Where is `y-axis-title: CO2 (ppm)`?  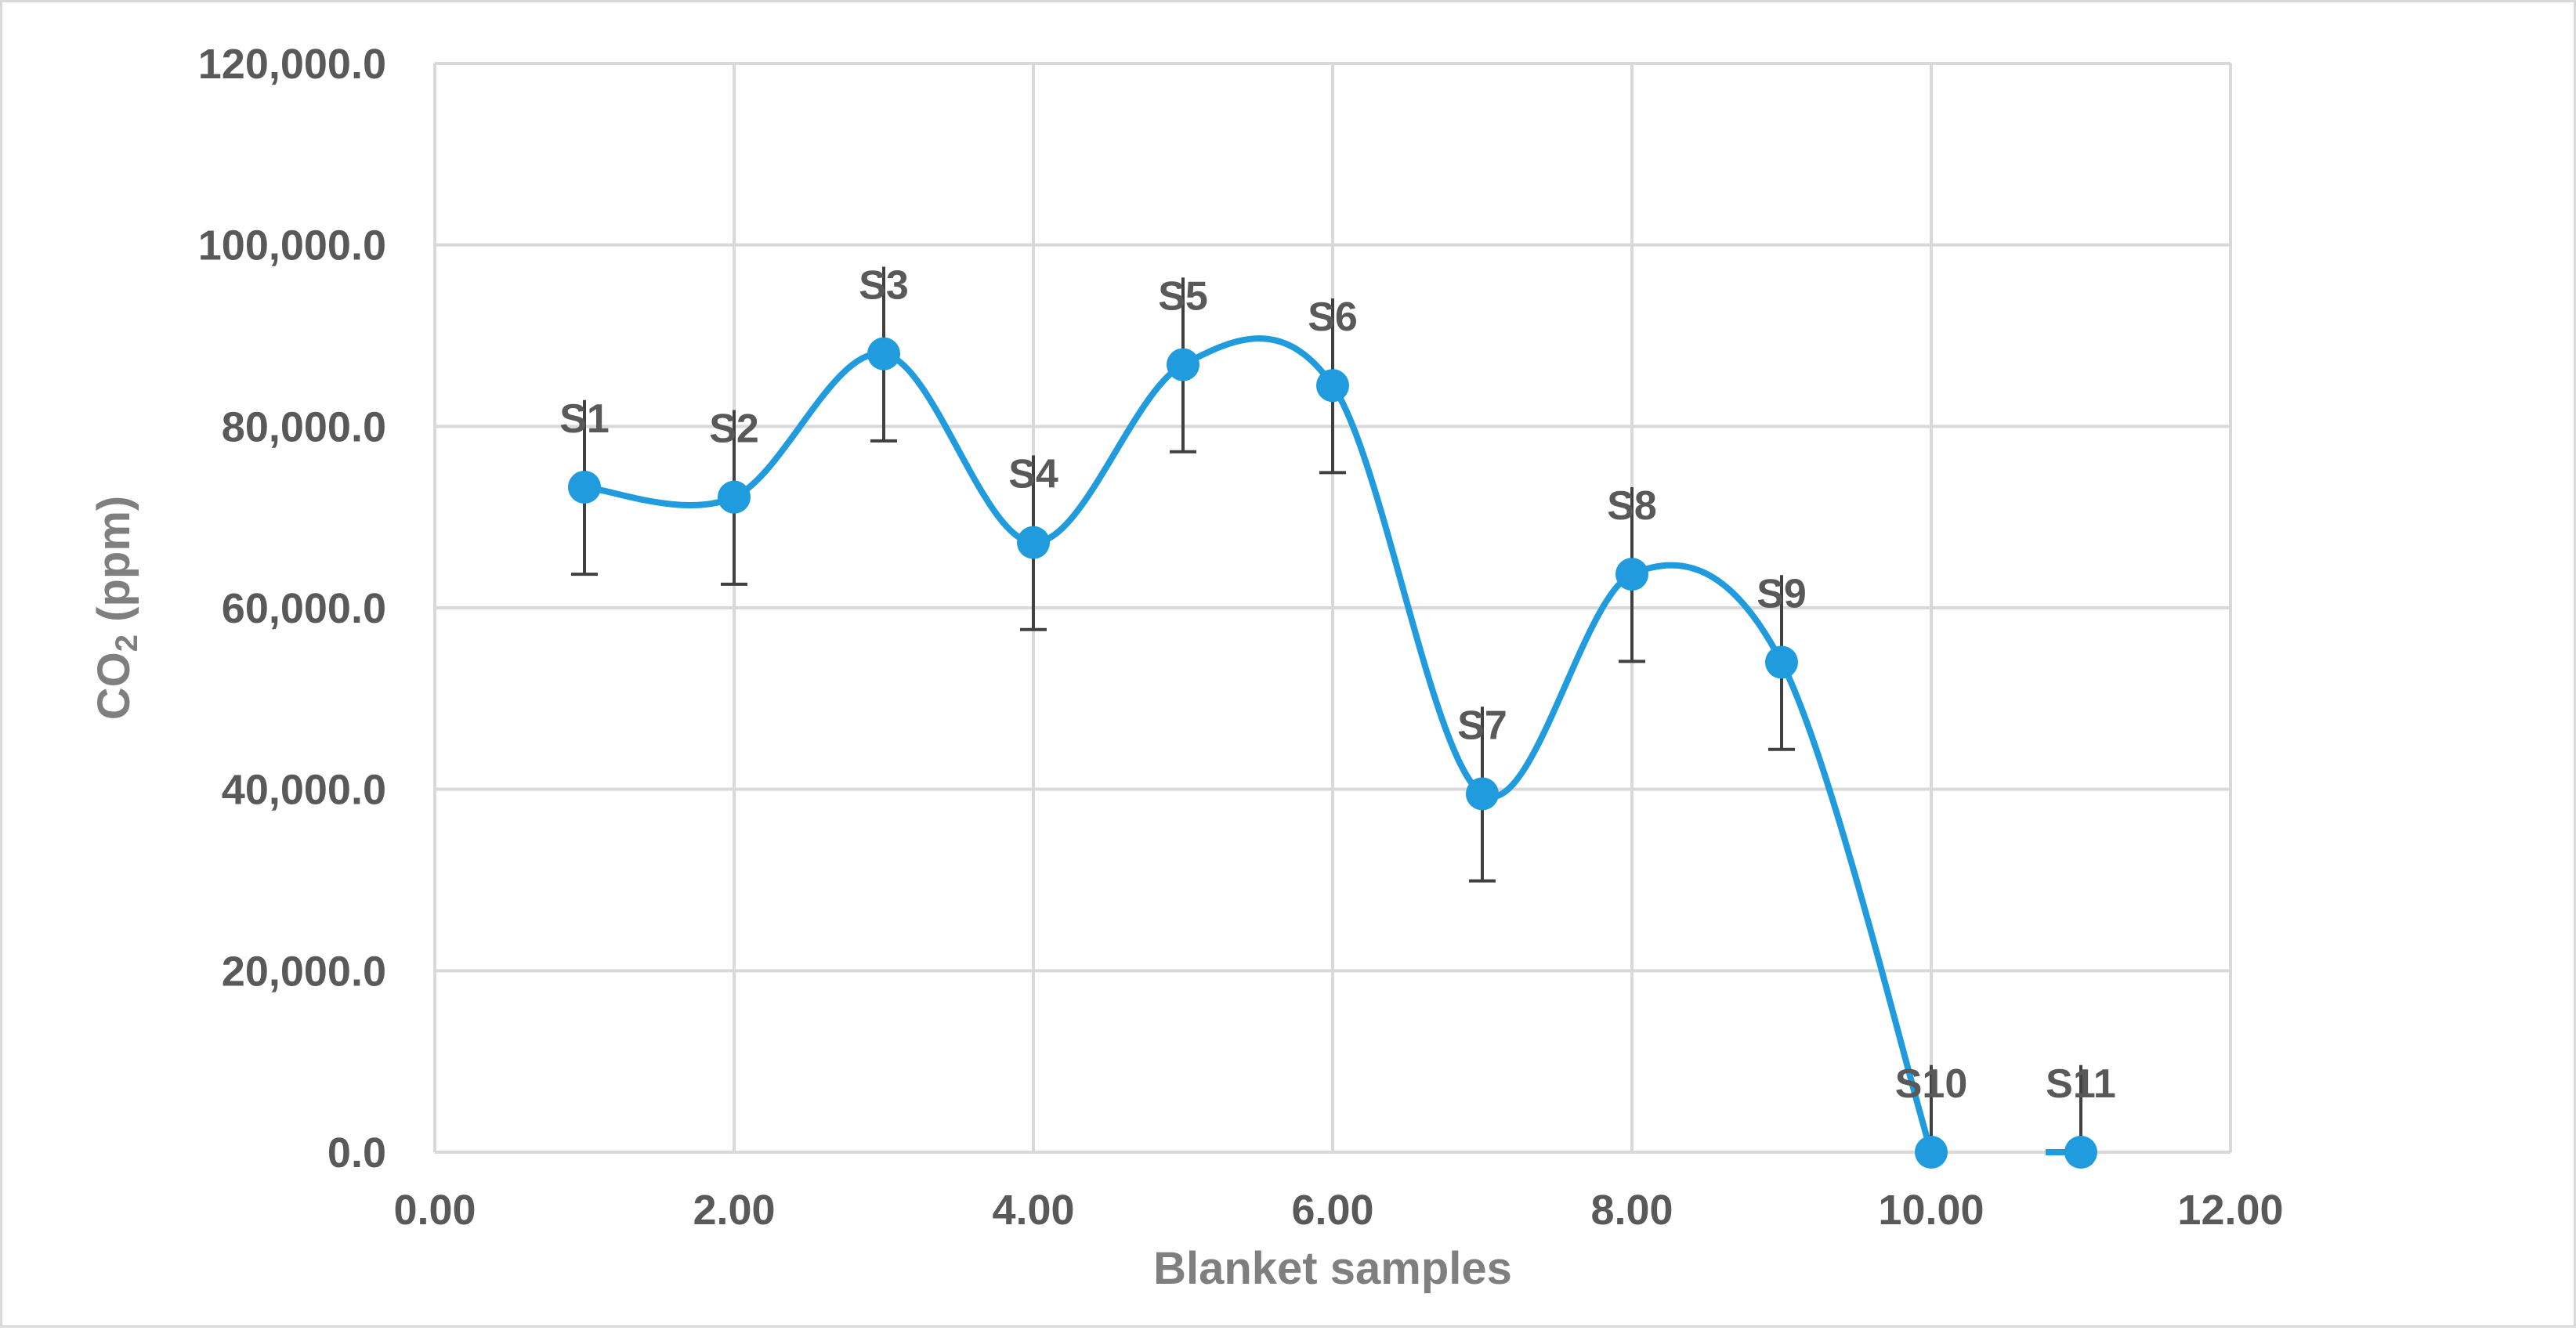
y-axis-title: CO2 (ppm) is located at coordinates (117, 608).